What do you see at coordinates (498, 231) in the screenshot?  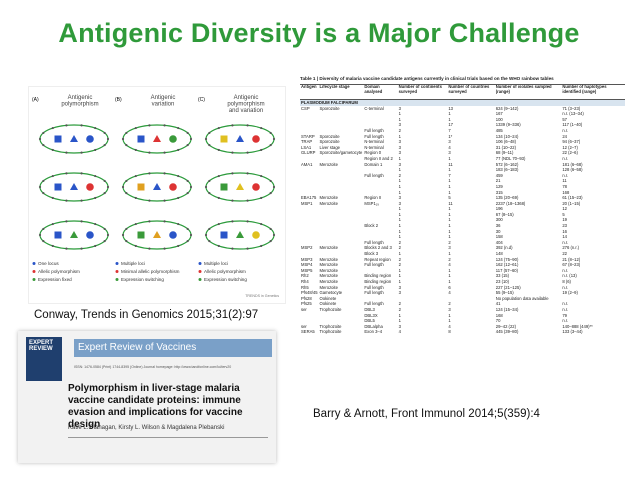 I see `table-cell: 30` at bounding box center [498, 231].